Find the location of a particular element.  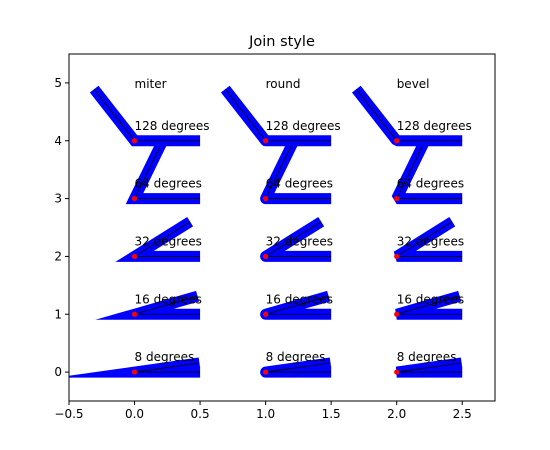

join-style-label: miter is located at coordinates (151, 84).